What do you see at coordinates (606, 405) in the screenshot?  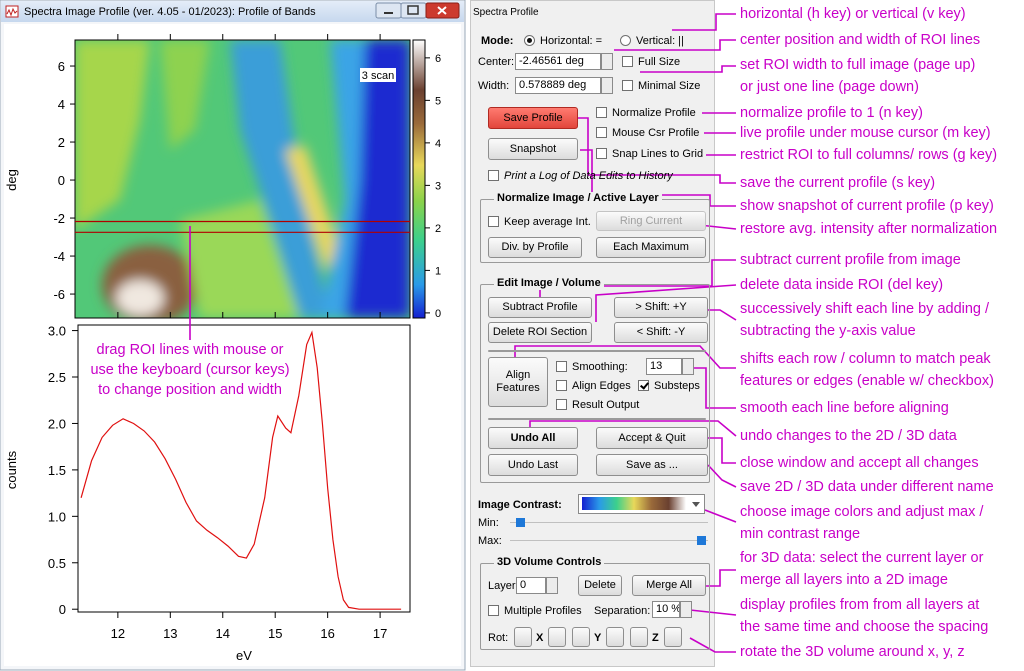 I see `label: Result Output` at bounding box center [606, 405].